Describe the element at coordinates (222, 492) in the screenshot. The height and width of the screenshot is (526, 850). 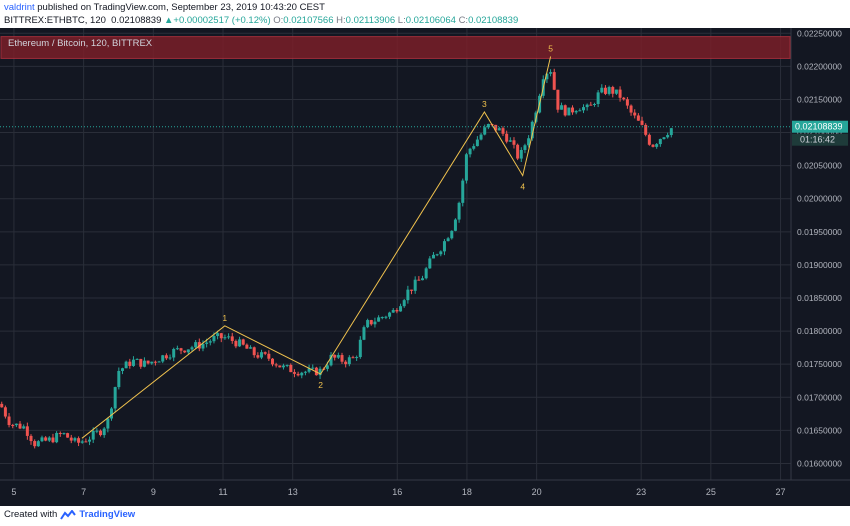
I see `x-tick-label: 11` at that location.